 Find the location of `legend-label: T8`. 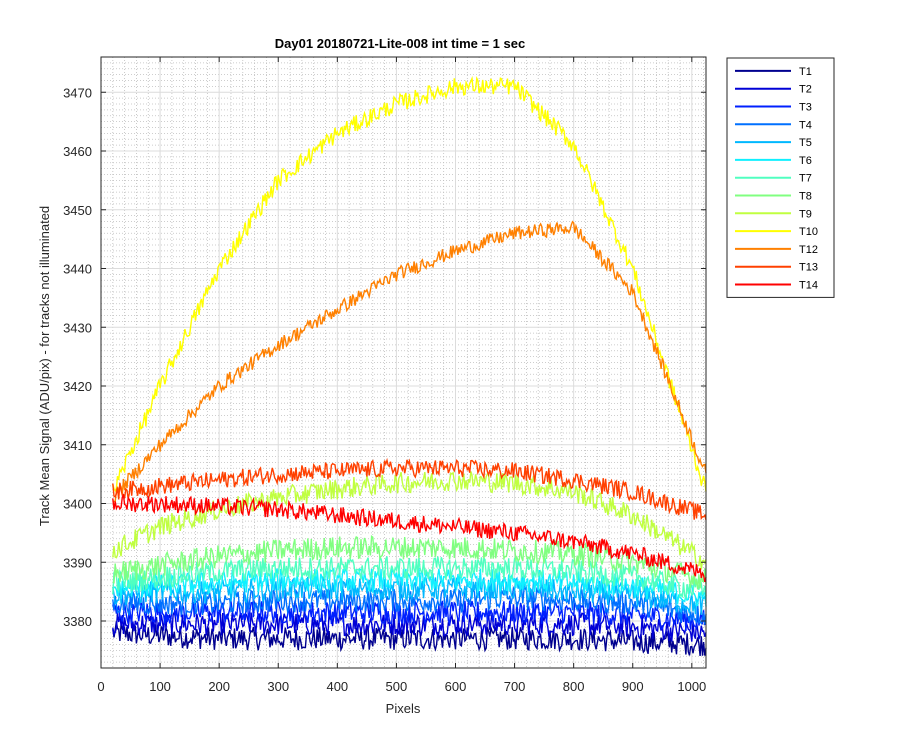

legend-label: T8 is located at coordinates (805, 197).